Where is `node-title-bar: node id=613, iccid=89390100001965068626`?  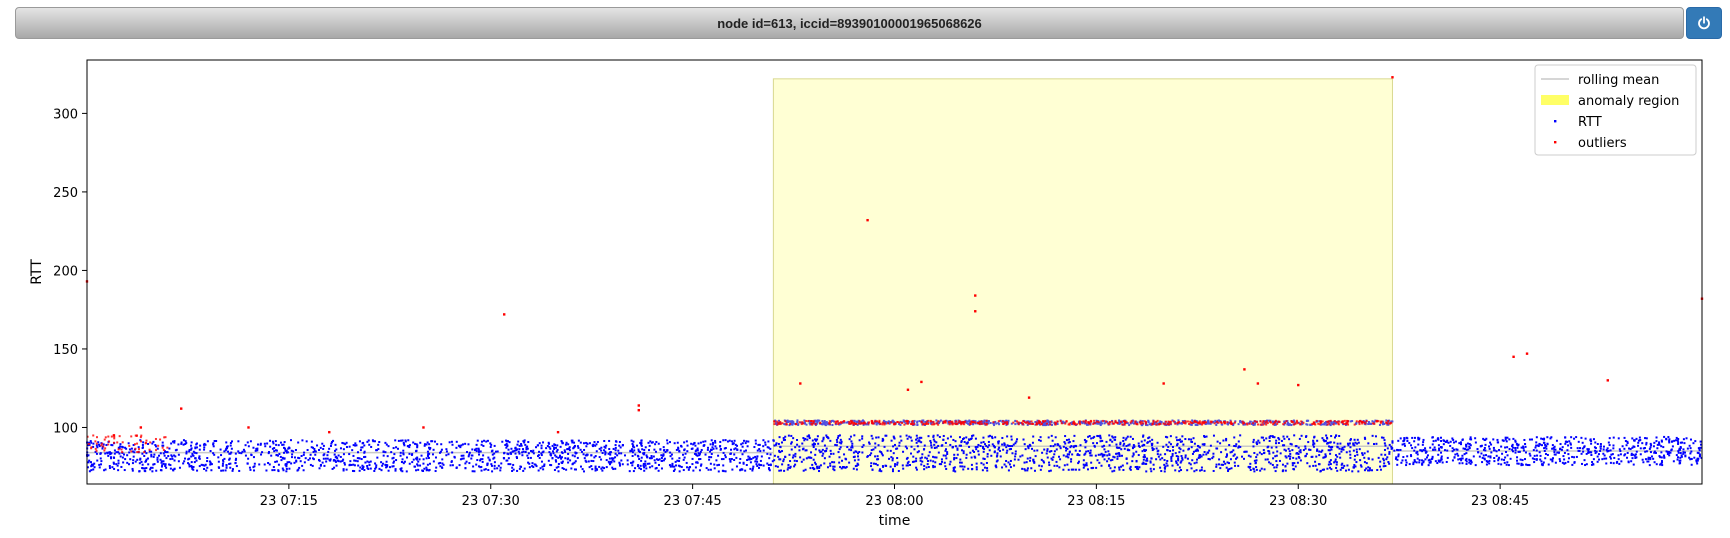 node-title-bar: node id=613, iccid=89390100001965068626 is located at coordinates (849, 23).